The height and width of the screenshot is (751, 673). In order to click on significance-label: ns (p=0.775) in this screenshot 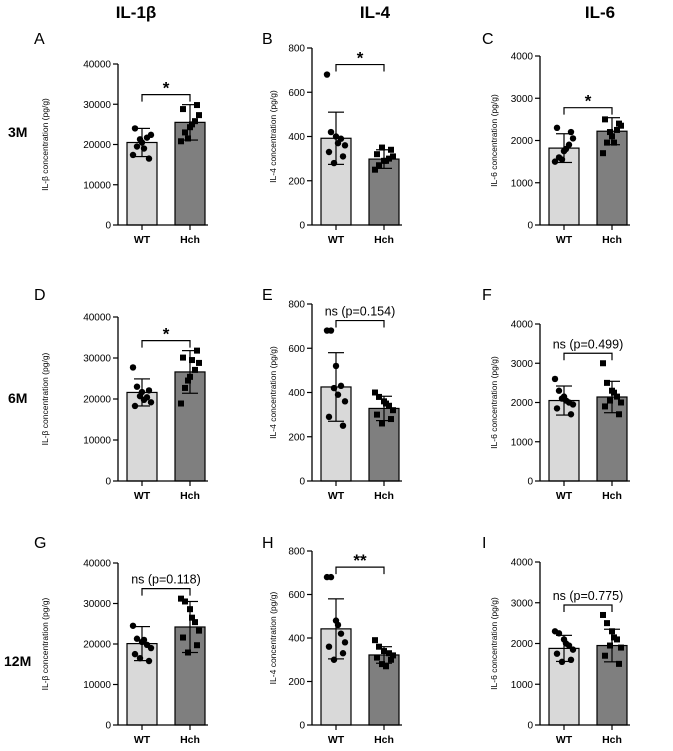, I will do `click(588, 596)`.